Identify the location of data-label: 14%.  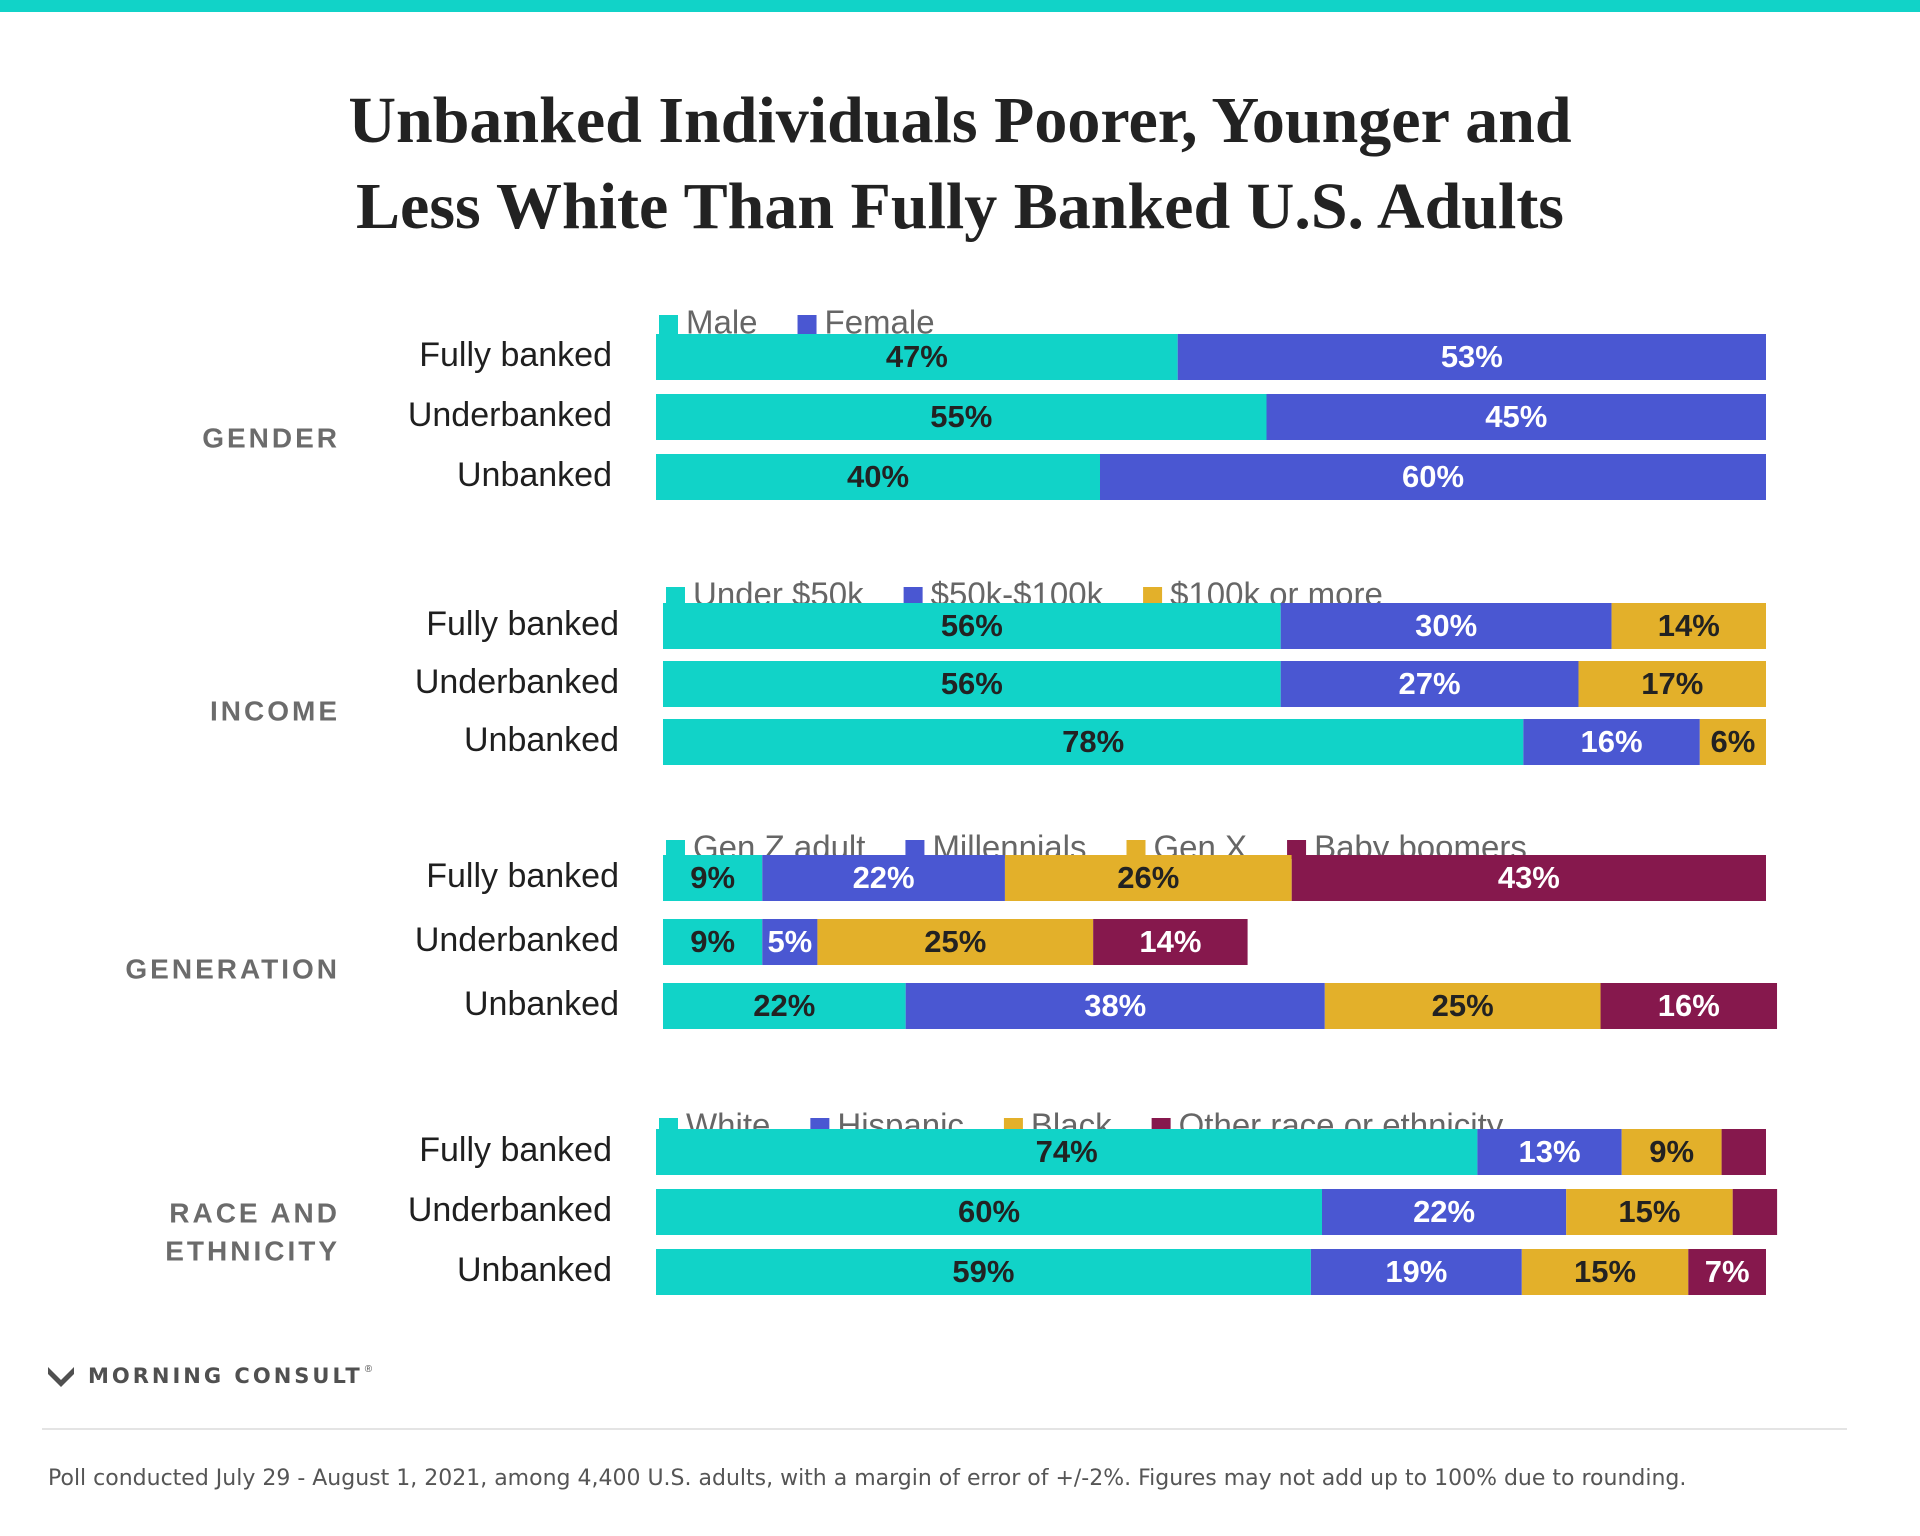
(1689, 625).